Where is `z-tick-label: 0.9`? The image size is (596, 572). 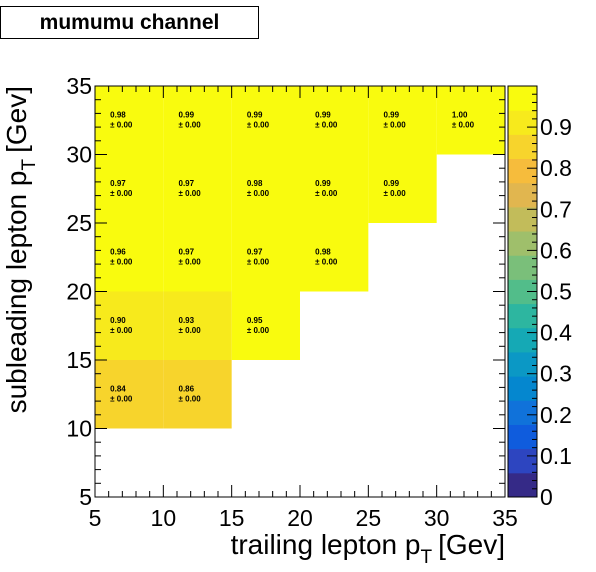
z-tick-label: 0.9 is located at coordinates (556, 127).